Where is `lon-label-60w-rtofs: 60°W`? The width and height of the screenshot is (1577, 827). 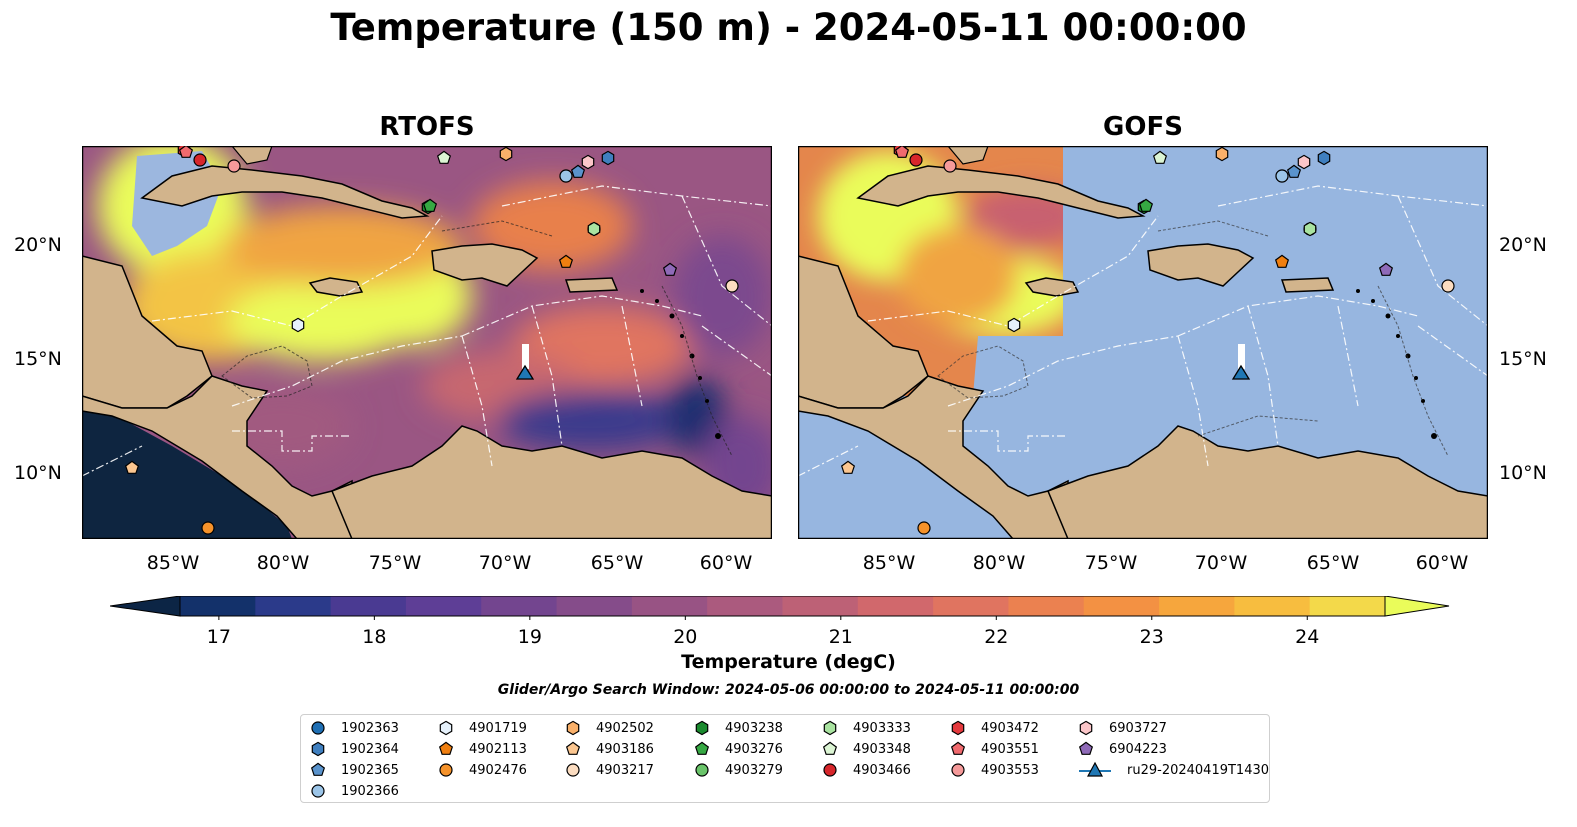
lon-label-60w-rtofs: 60°W is located at coordinates (726, 563).